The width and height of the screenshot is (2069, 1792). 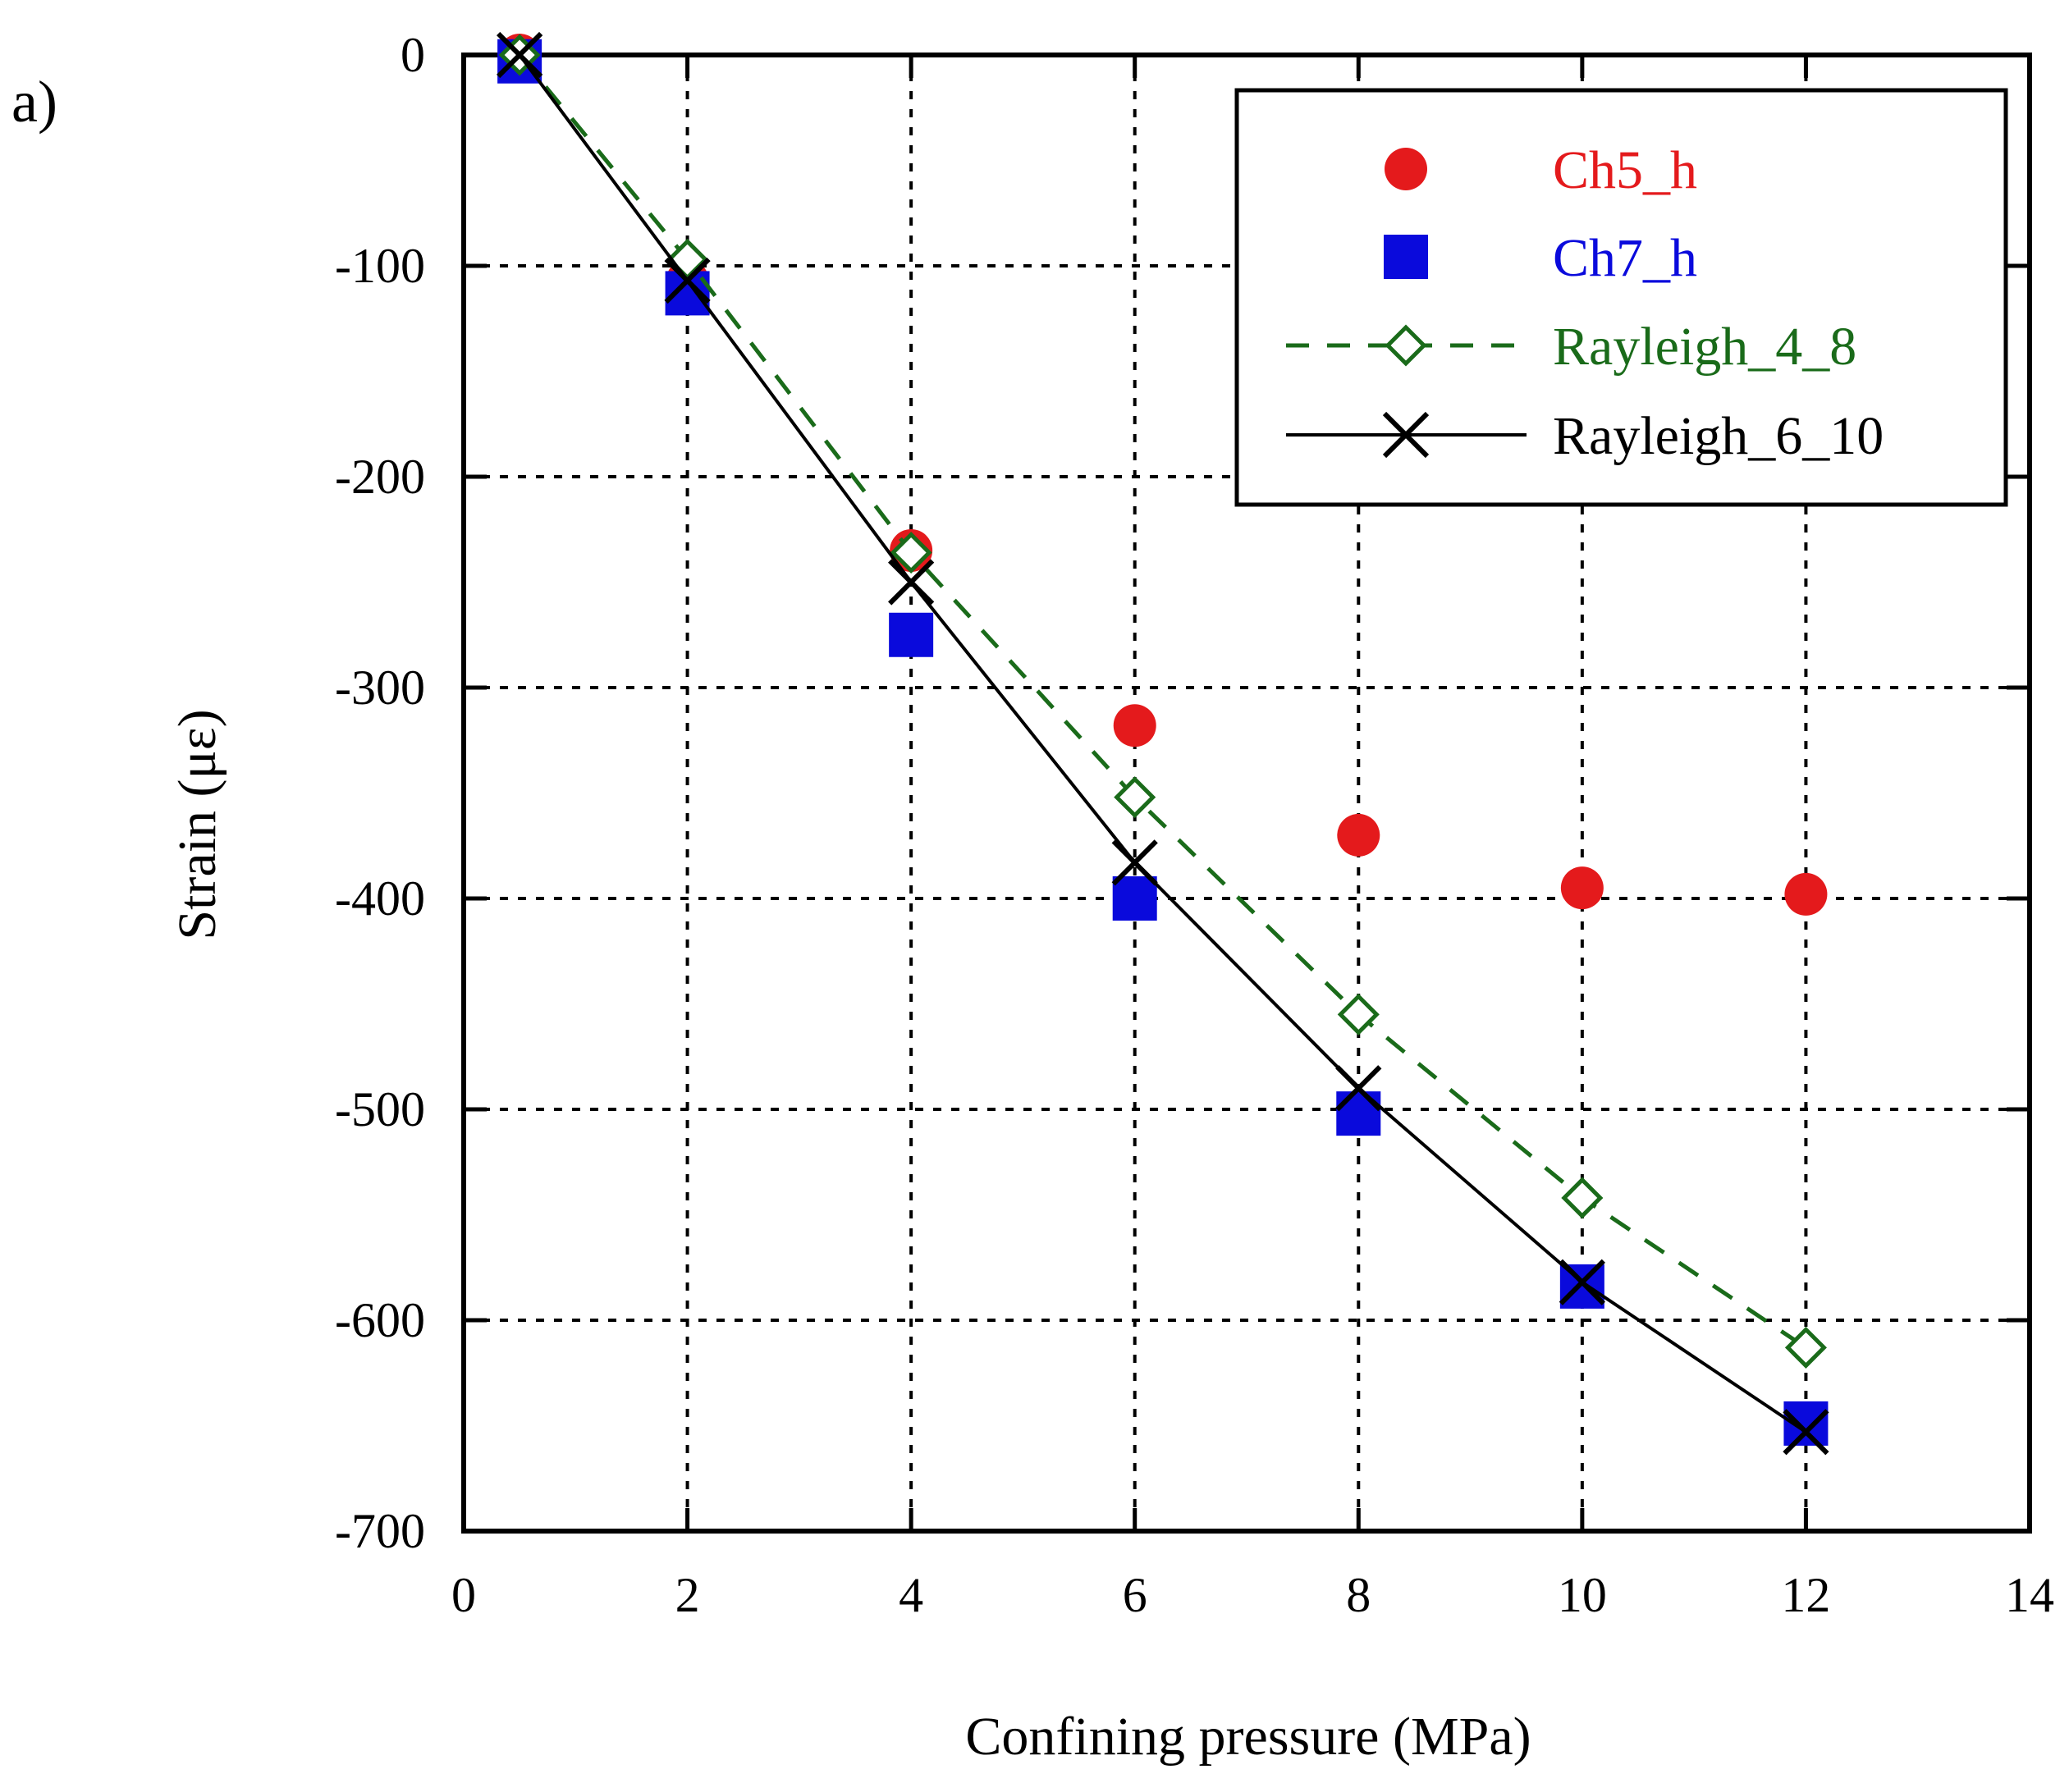 What do you see at coordinates (34, 102) in the screenshot?
I see `panel-label: a)` at bounding box center [34, 102].